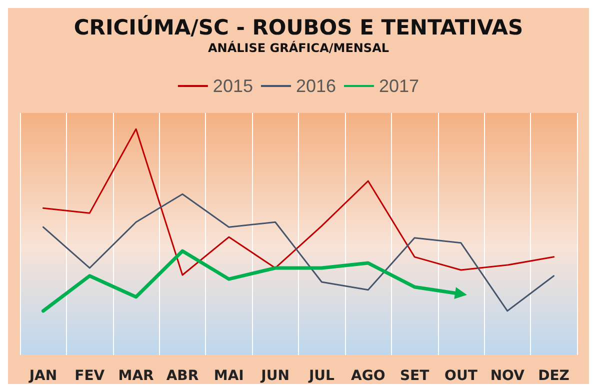  Describe the element at coordinates (368, 376) in the screenshot. I see `x-tick-label: AGO` at that location.